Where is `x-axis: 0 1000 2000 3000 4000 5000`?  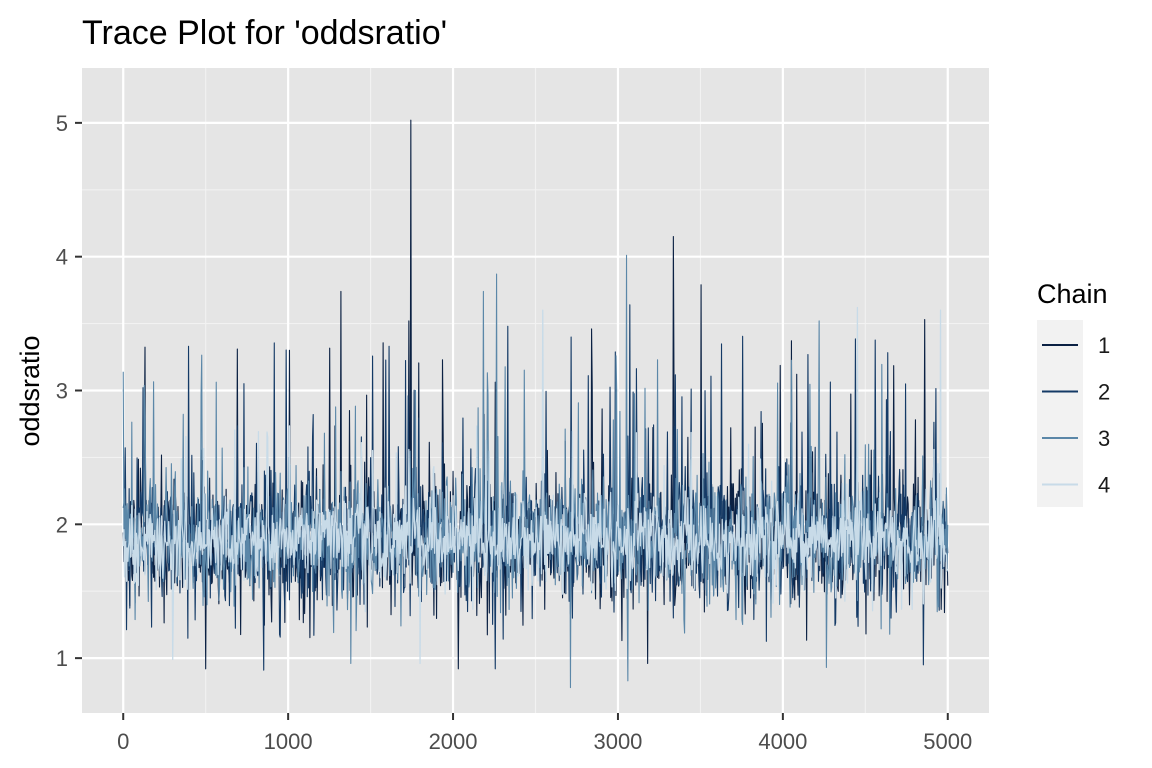 x-axis: 0 1000 2000 3000 4000 5000 is located at coordinates (544, 733).